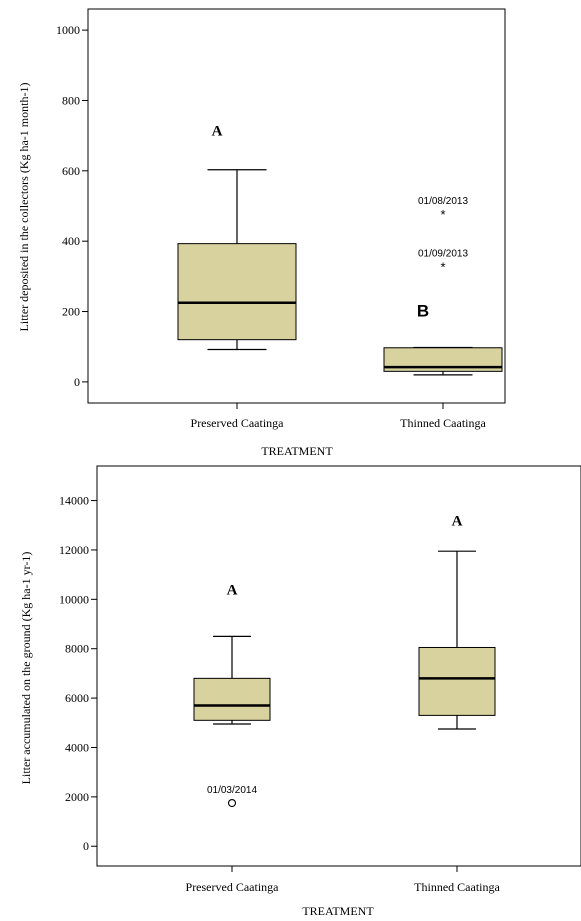  I want to click on y-tick-label: 2000, so click(77, 797).